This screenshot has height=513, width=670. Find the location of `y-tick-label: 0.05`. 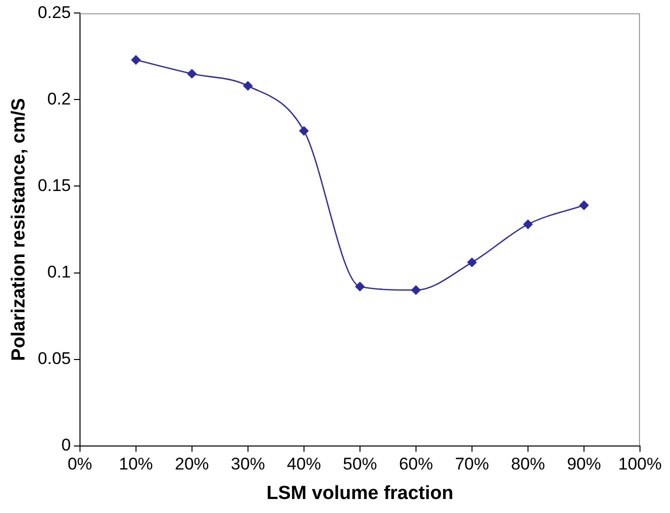

y-tick-label: 0.05 is located at coordinates (54, 358).